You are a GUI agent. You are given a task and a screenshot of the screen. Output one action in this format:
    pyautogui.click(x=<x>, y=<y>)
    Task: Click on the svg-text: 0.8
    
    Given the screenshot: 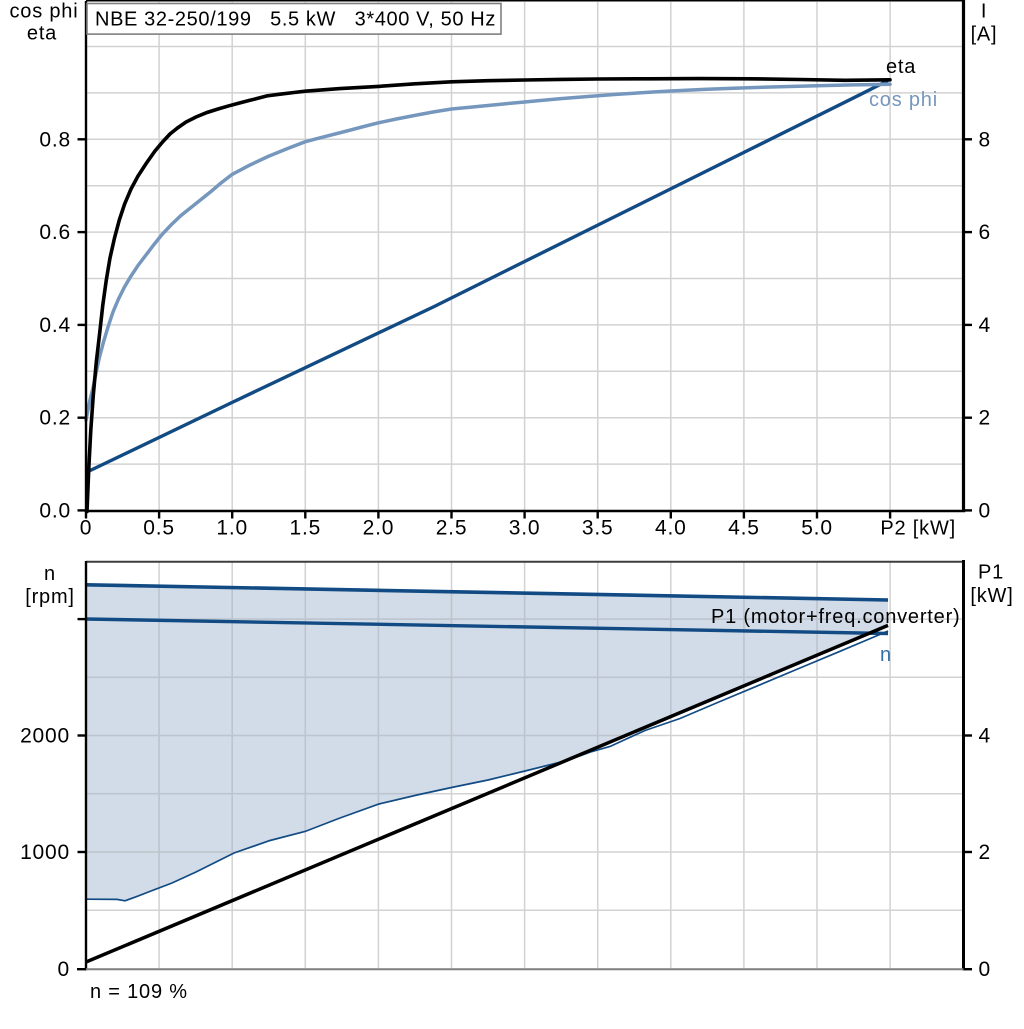 What is the action you would take?
    pyautogui.click(x=55, y=139)
    